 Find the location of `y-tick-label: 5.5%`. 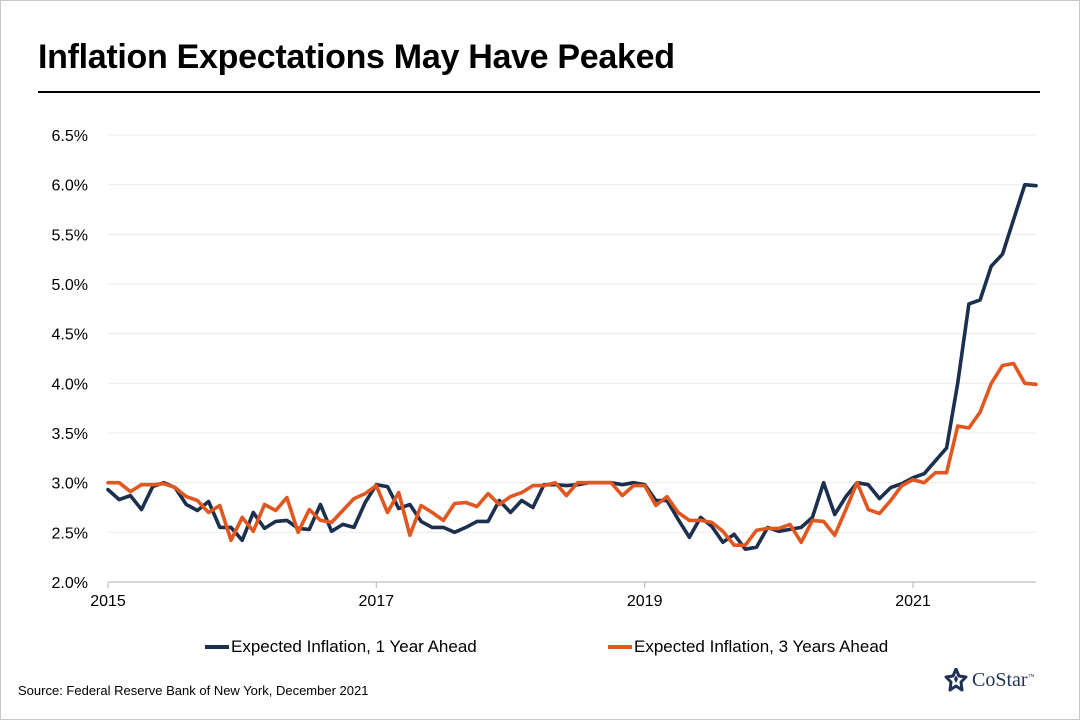

y-tick-label: 5.5% is located at coordinates (70, 235).